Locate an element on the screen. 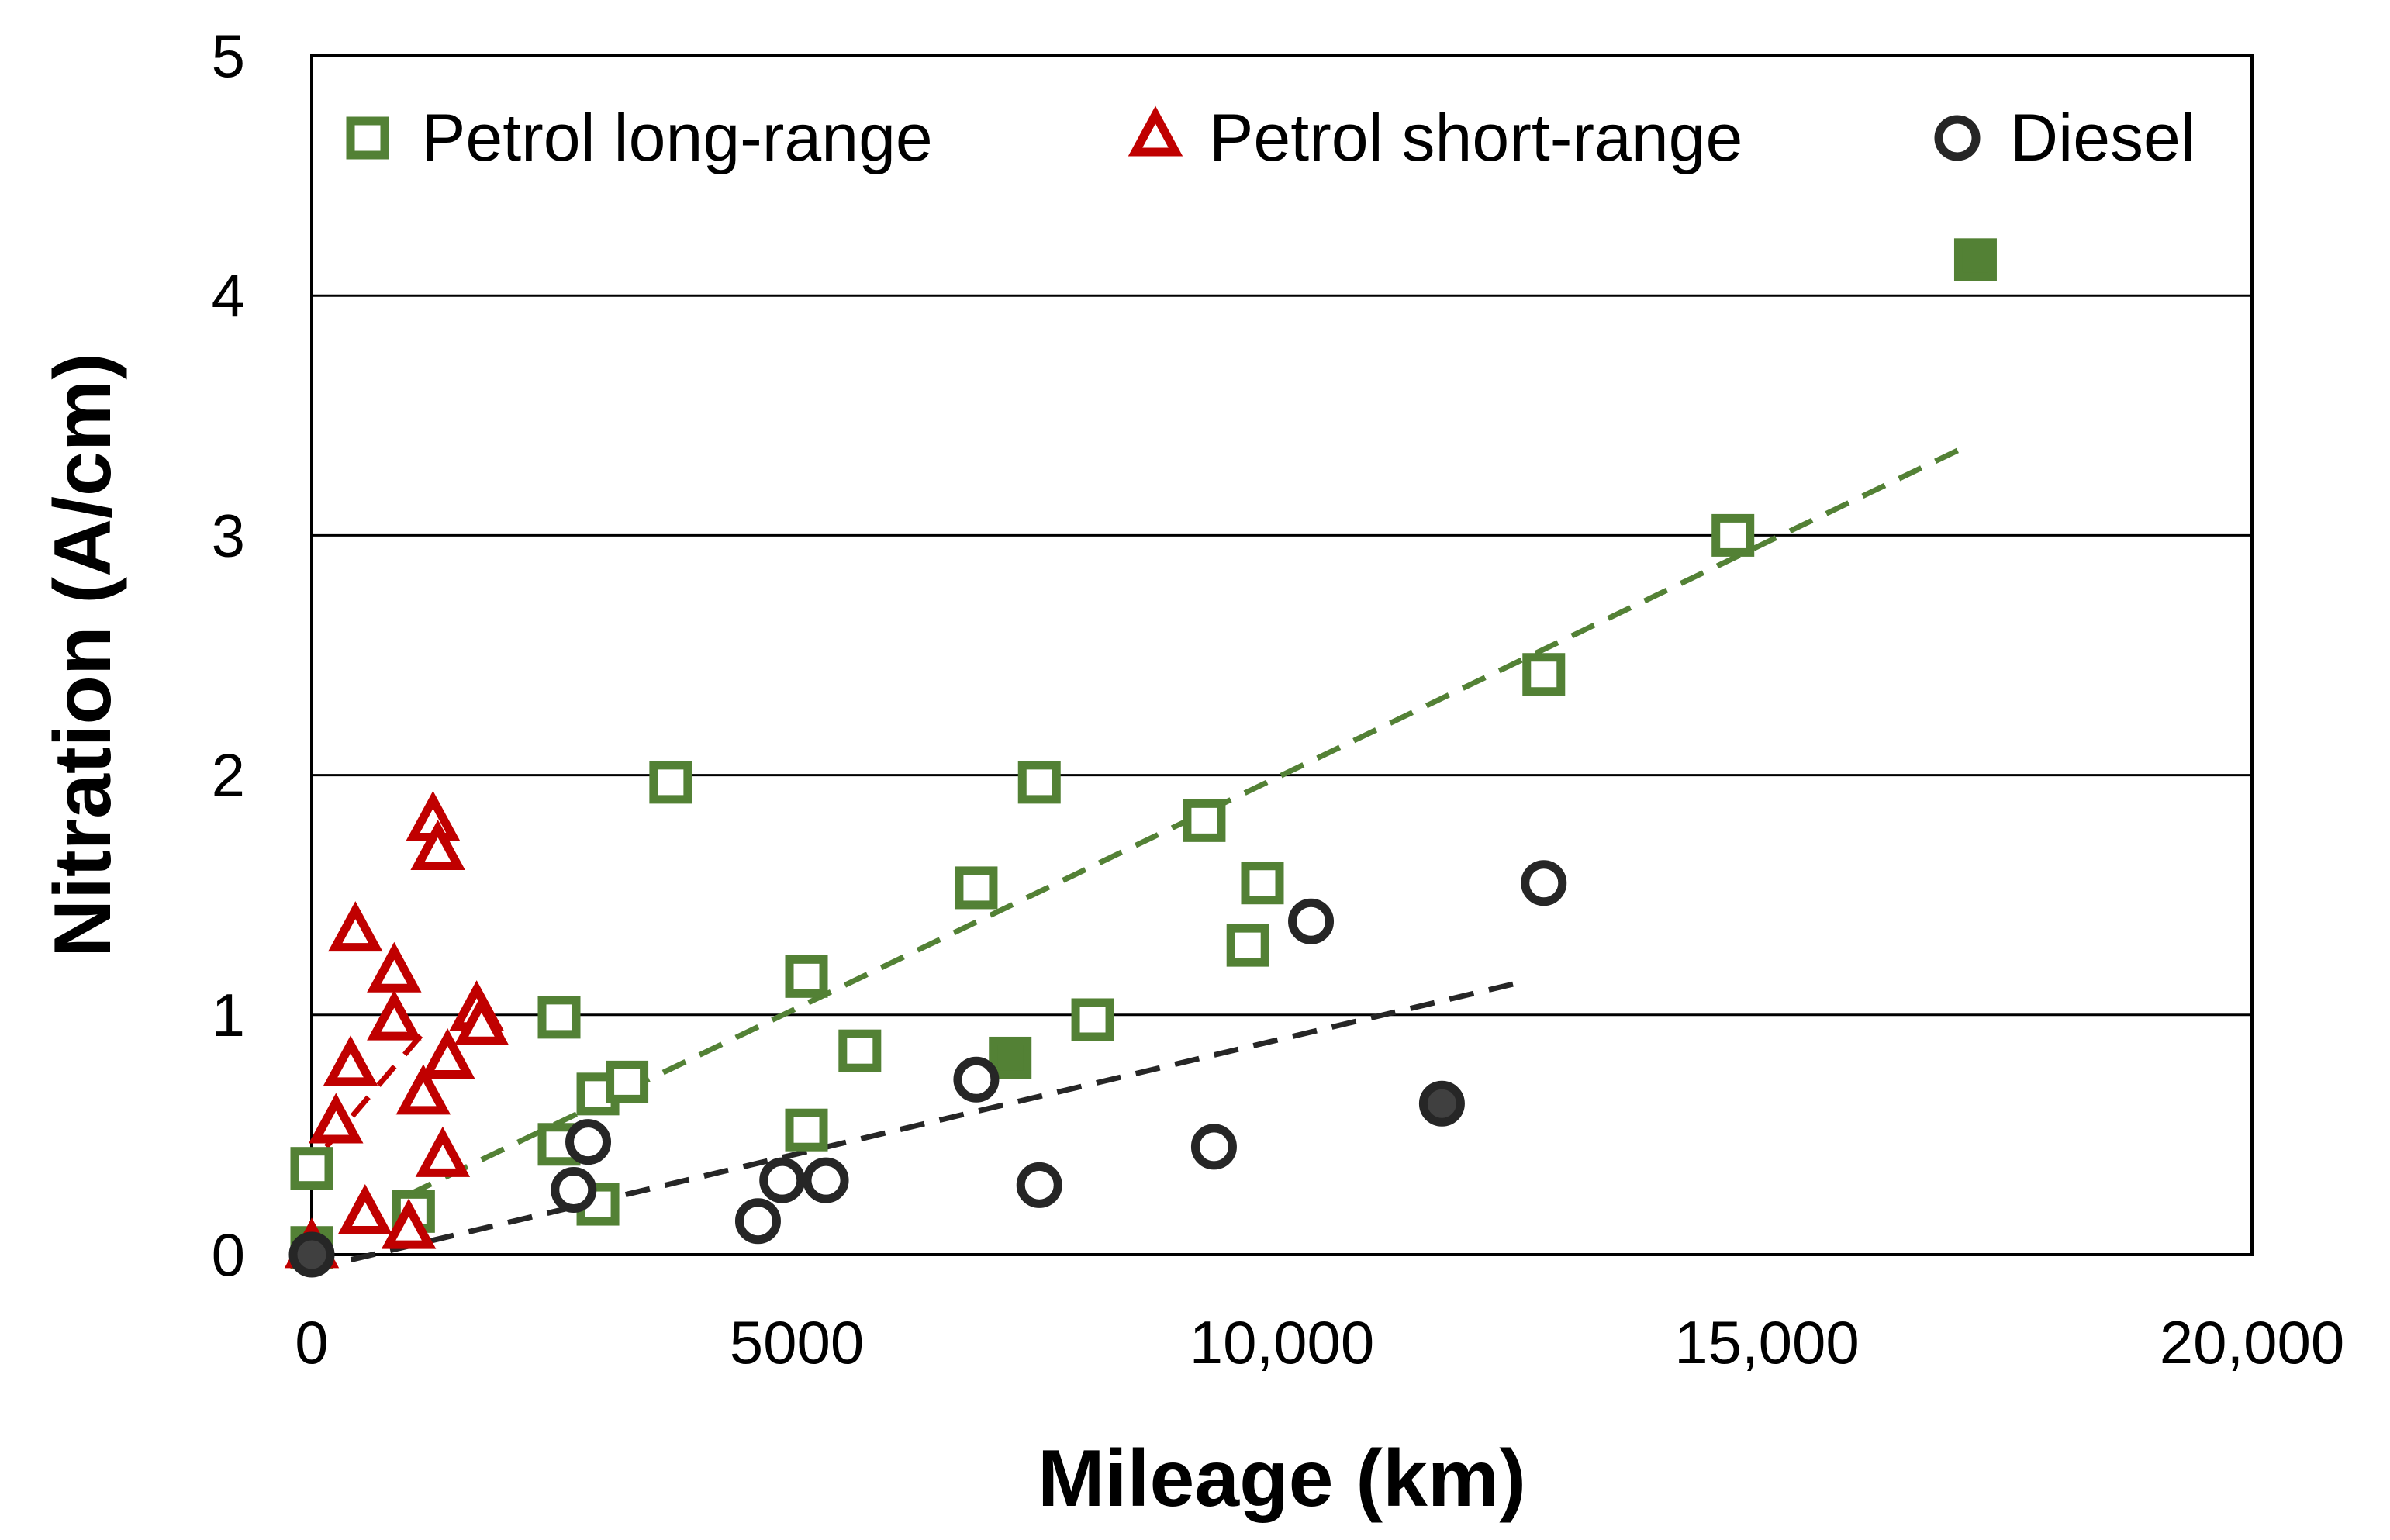  y-tick-label: 5 is located at coordinates (229, 56).